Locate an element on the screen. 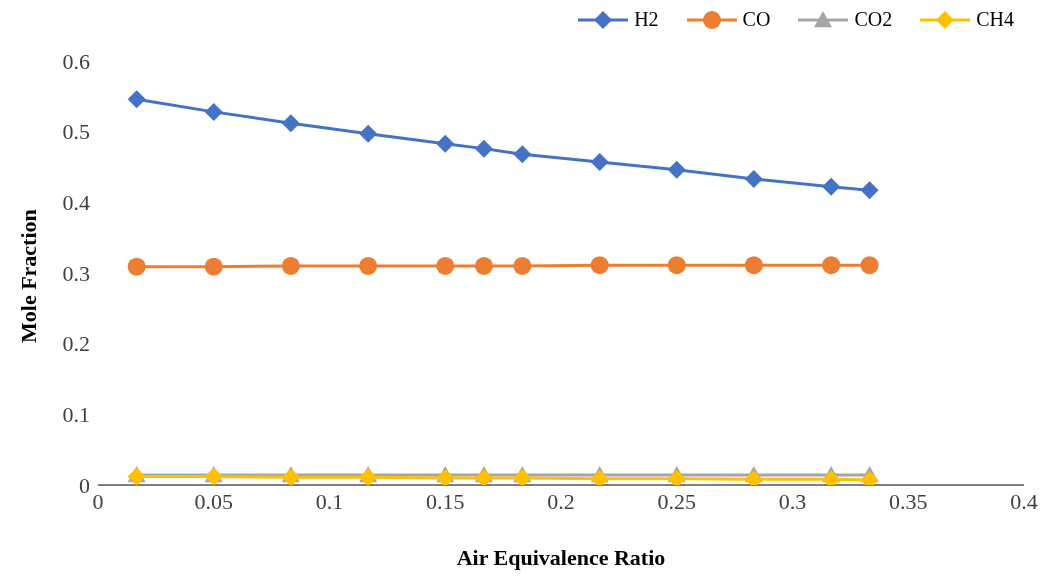 The width and height of the screenshot is (1052, 583). x-tick-label: 0.35 is located at coordinates (908, 501).